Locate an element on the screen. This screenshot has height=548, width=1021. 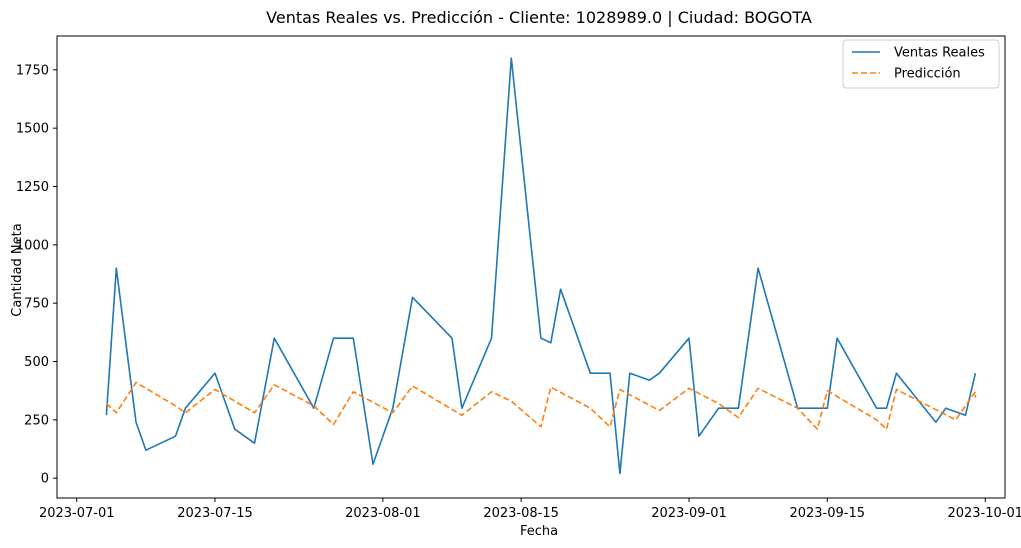
y-tick-label: 250 is located at coordinates (36, 420).